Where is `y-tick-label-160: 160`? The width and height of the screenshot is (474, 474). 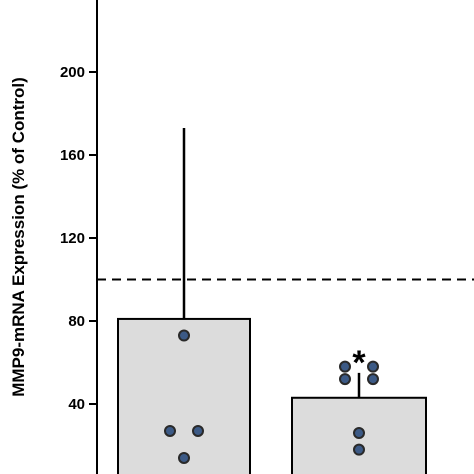
y-tick-label-160: 160 is located at coordinates (72, 155).